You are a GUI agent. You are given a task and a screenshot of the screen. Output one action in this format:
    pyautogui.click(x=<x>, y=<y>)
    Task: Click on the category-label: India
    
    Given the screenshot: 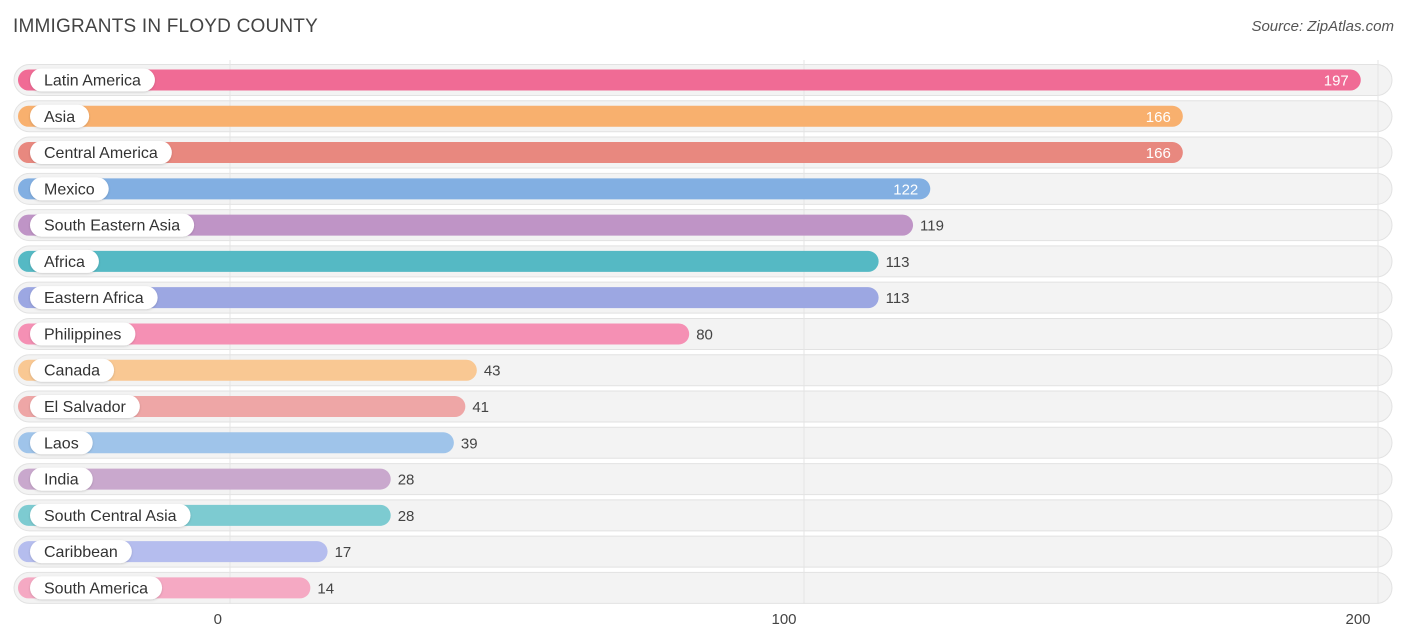 What is the action you would take?
    pyautogui.click(x=61, y=480)
    